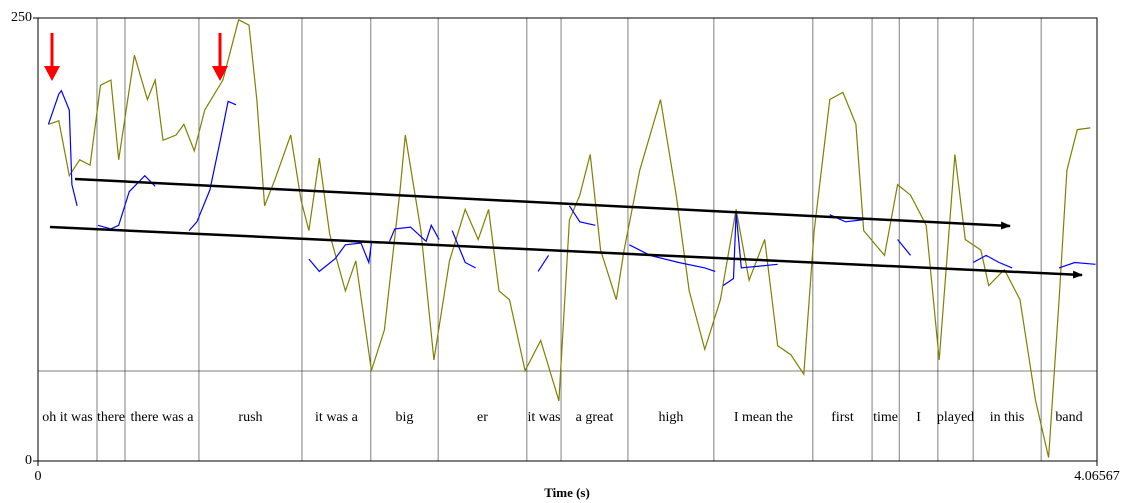 Image resolution: width=1132 pixels, height=503 pixels. What do you see at coordinates (842, 417) in the screenshot?
I see `tier-label: first` at bounding box center [842, 417].